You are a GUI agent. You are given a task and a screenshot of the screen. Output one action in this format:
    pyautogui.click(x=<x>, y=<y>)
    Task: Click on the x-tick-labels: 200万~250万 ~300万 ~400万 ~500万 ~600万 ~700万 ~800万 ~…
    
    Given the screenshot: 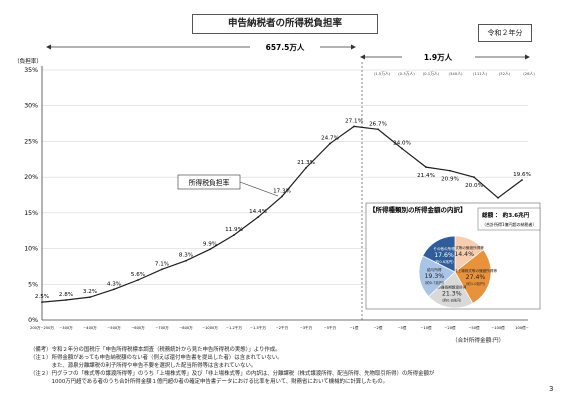 What is the action you would take?
    pyautogui.click(x=279, y=327)
    